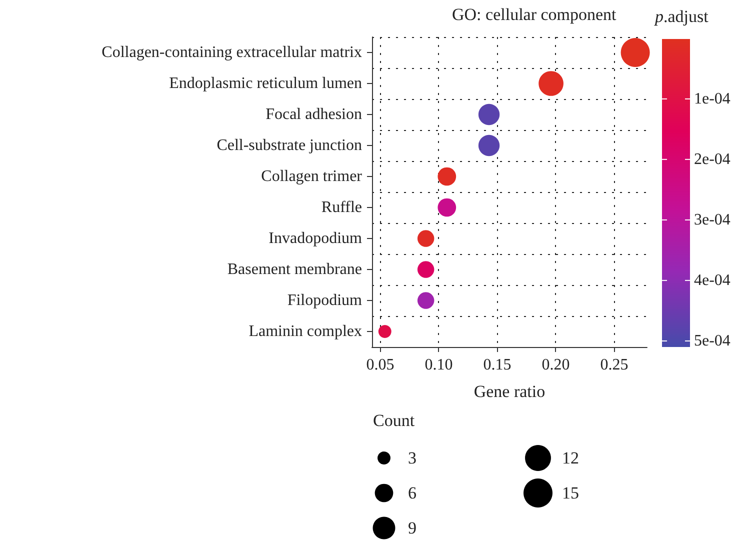 This screenshot has width=745, height=542. I want to click on legend-label: 6, so click(412, 493).